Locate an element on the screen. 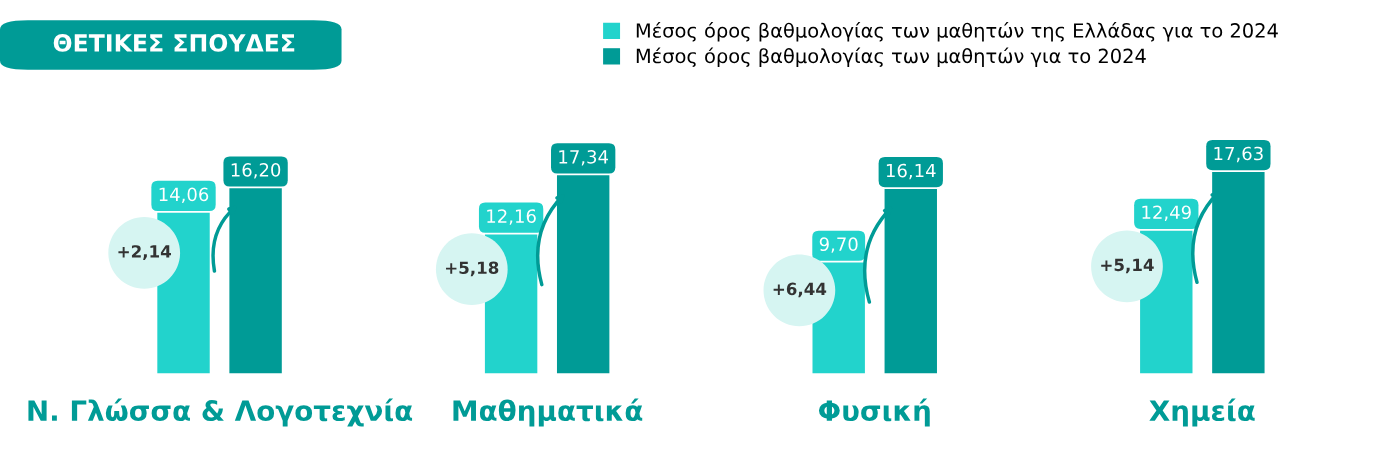  x-tick-label: Ν. Γλώσσα & Λογοτεχνία is located at coordinates (220, 412).